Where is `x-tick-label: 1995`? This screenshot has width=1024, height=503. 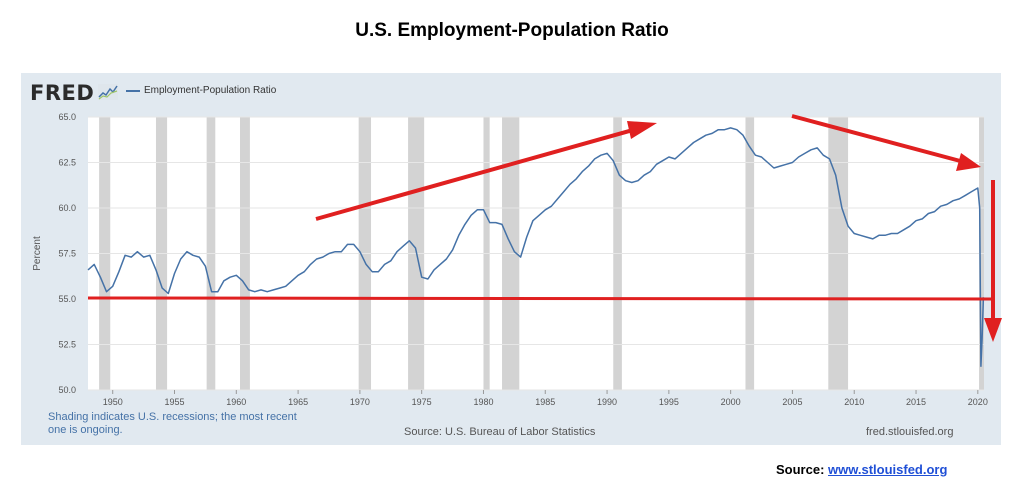 x-tick-label: 1995 is located at coordinates (669, 402).